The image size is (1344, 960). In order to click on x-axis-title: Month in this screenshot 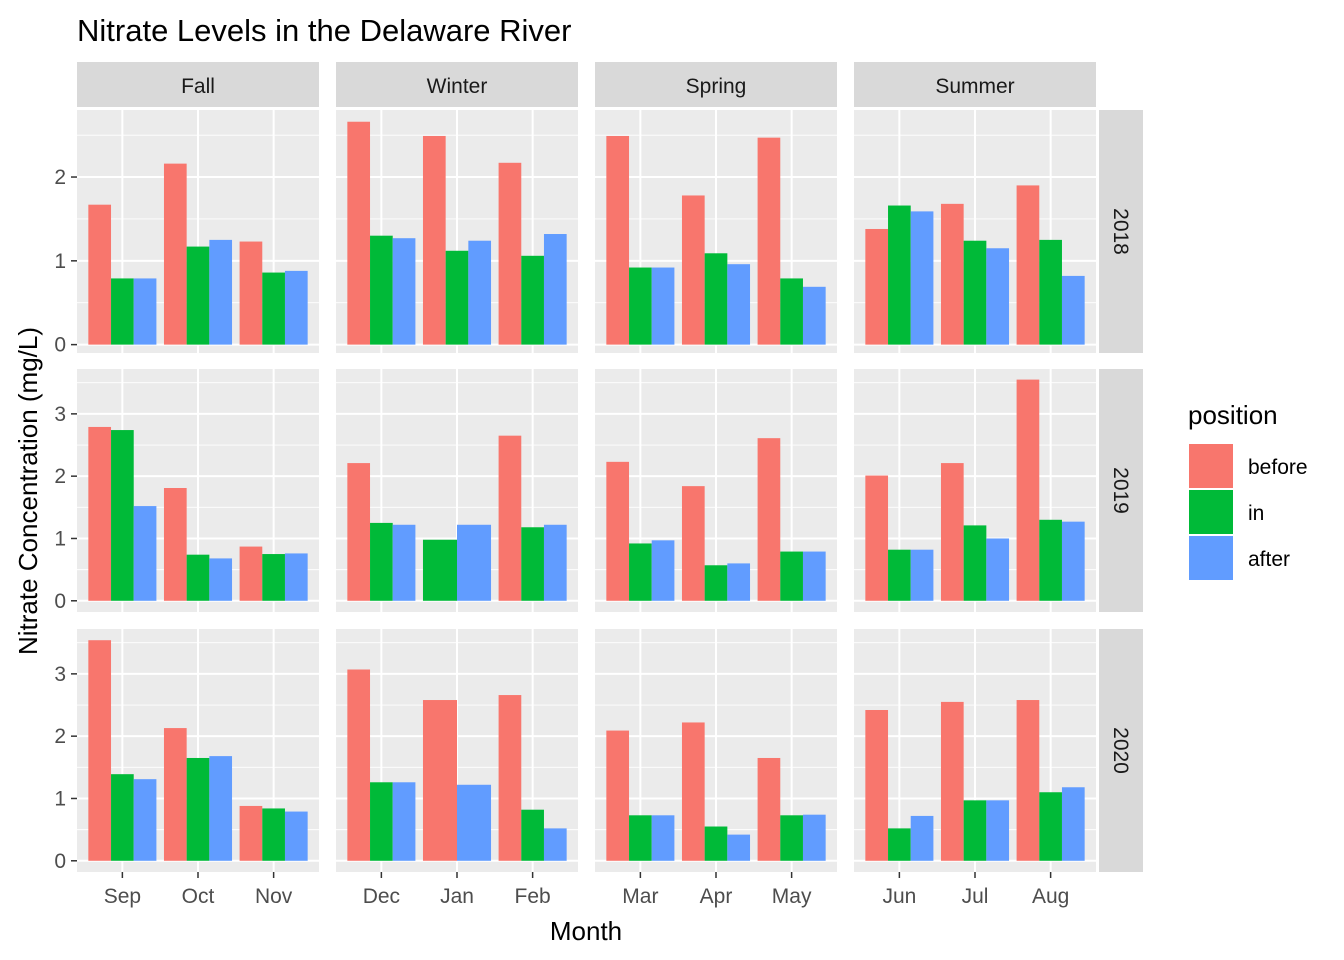, I will do `click(586, 931)`.